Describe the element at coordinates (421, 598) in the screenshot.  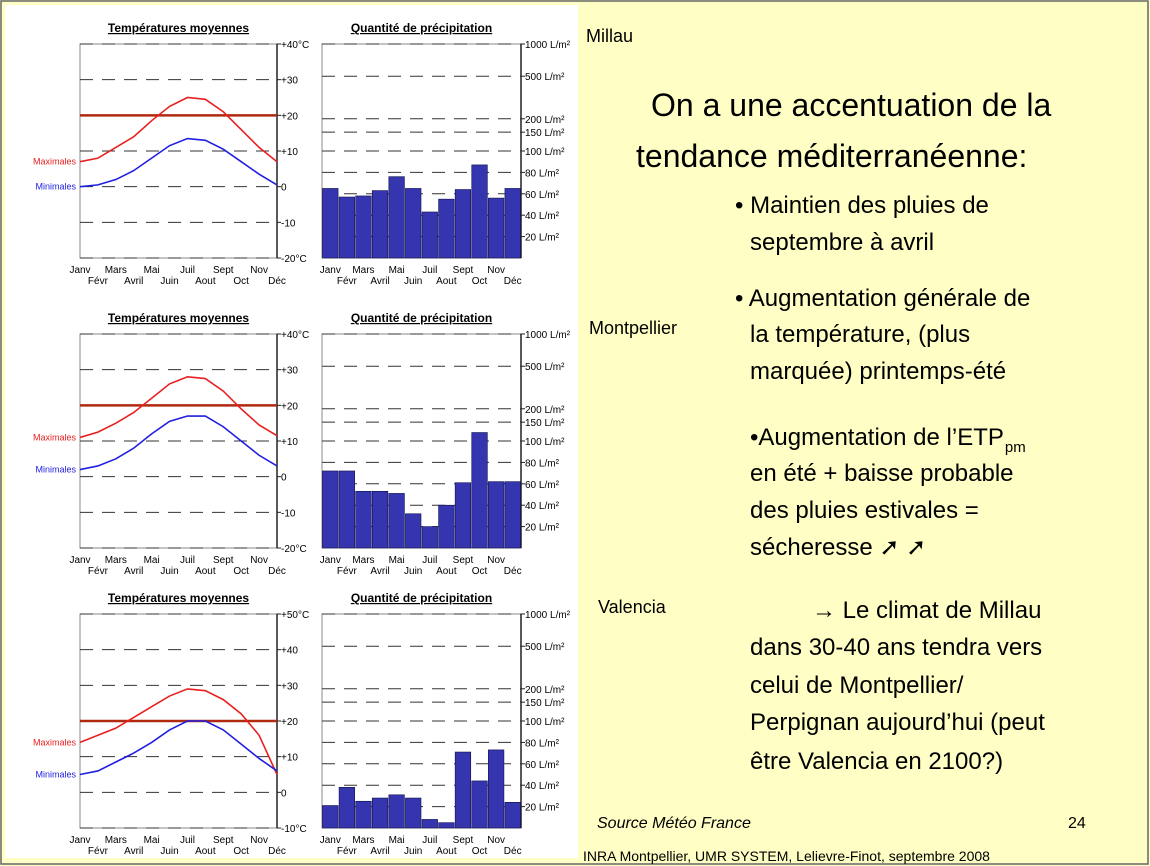
I see `chart-title: Quantité de précipitation` at that location.